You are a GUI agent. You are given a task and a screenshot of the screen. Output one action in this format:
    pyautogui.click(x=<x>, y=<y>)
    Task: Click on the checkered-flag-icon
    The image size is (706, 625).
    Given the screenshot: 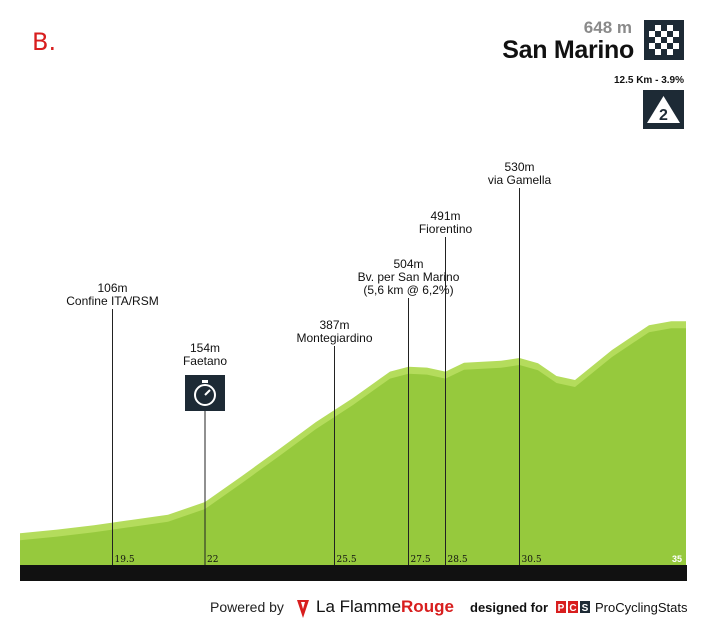 What is the action you would take?
    pyautogui.click(x=664, y=40)
    